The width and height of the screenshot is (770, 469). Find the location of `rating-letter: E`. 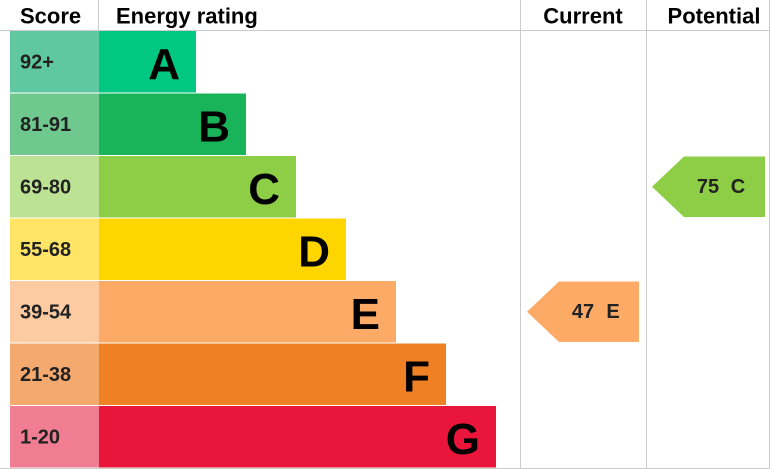

rating-letter: E is located at coordinates (365, 314).